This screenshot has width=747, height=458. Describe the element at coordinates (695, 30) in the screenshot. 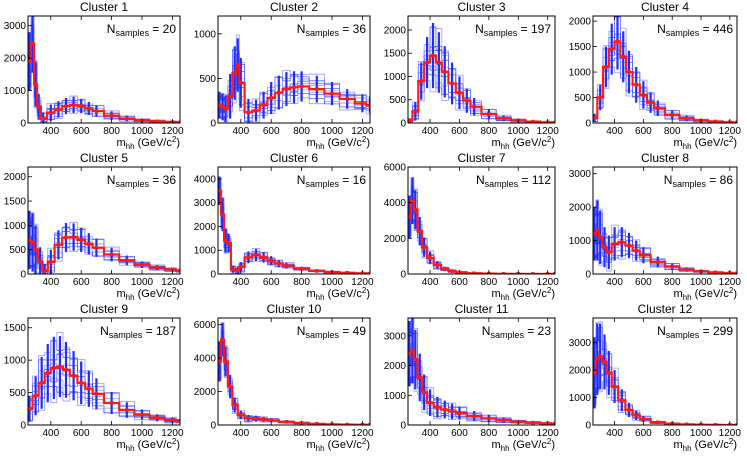

I see `n-samples-label: Nsamples = 446` at that location.